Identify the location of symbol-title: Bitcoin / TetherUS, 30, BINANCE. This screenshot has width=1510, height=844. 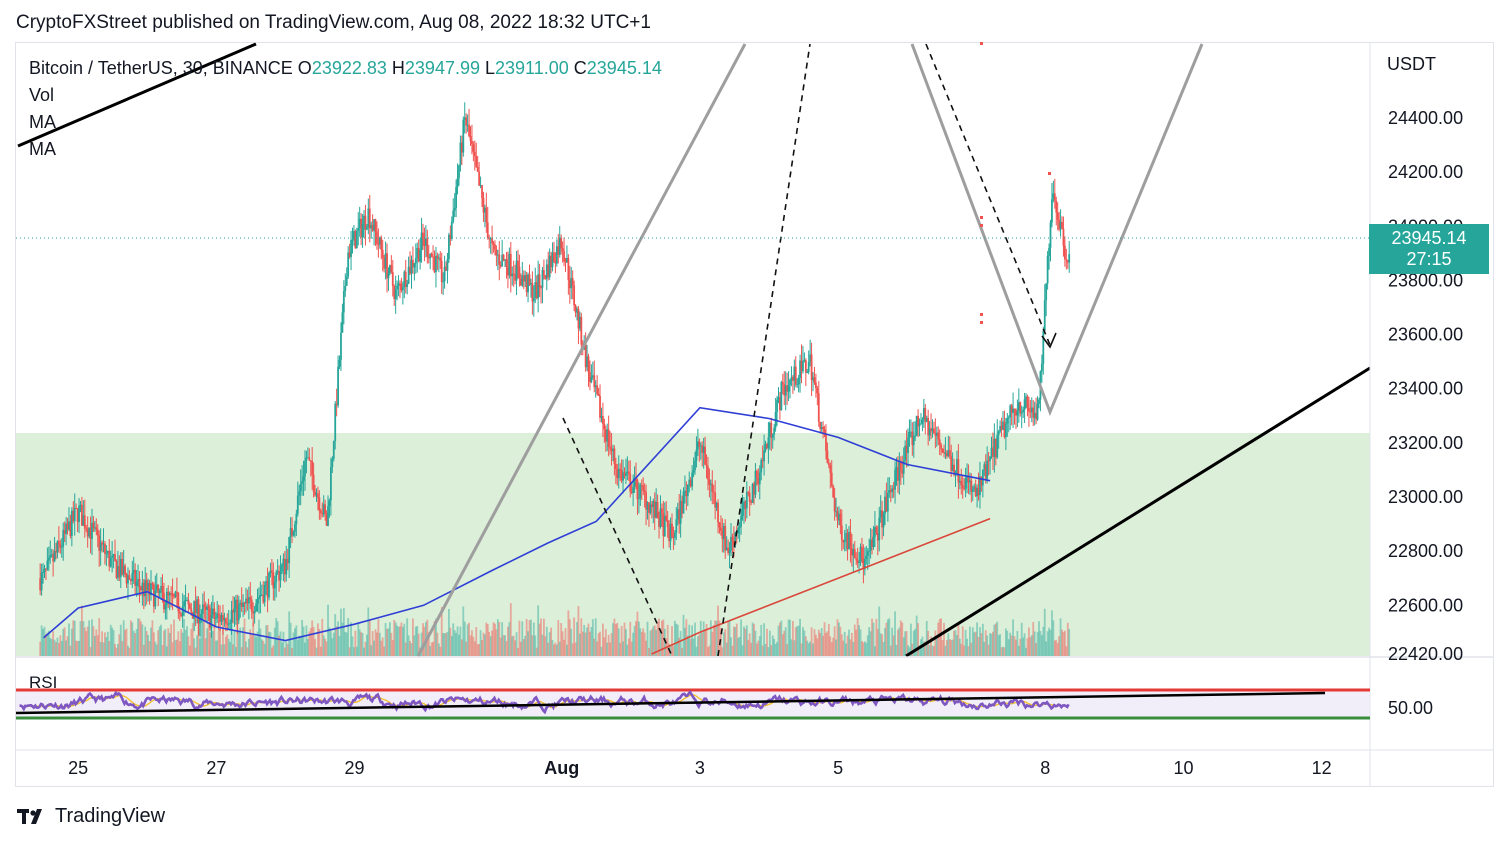
(161, 68).